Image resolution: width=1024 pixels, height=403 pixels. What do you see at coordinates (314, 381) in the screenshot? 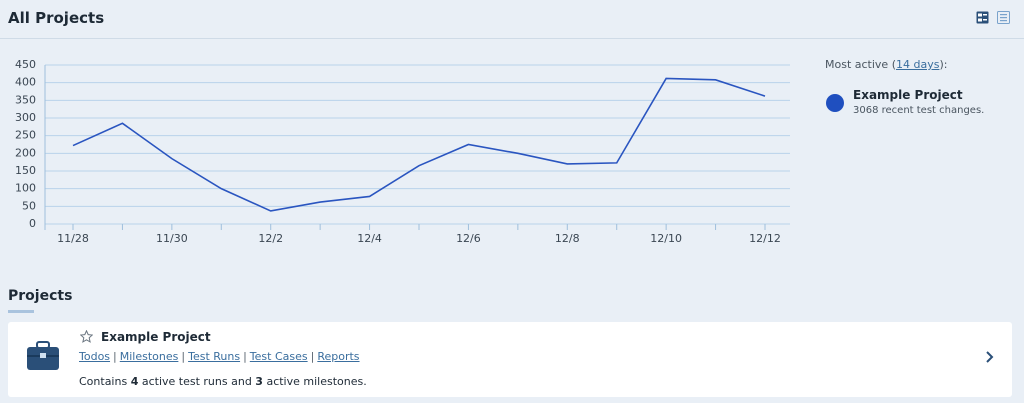
I see `description-text: active milestones.` at bounding box center [314, 381].